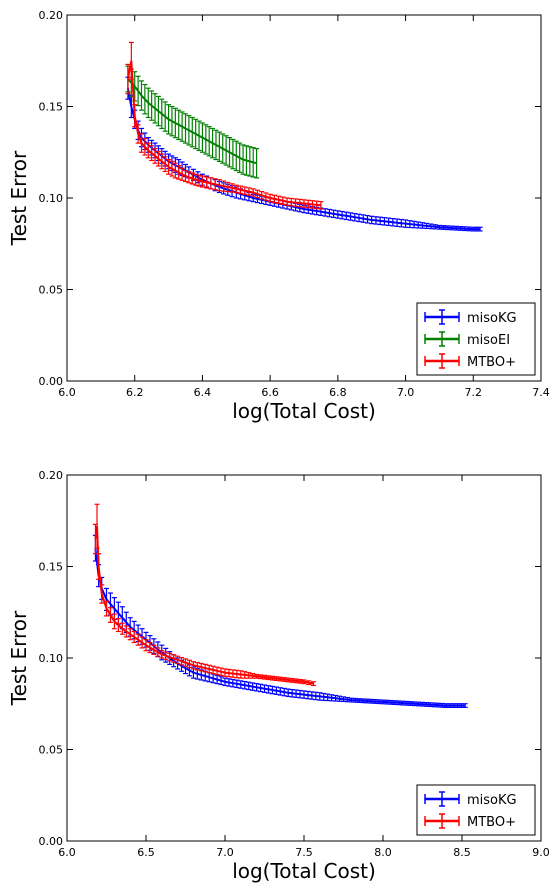 The height and width of the screenshot is (884, 553). Describe the element at coordinates (383, 852) in the screenshot. I see `x-tick-label: 8.0` at that location.